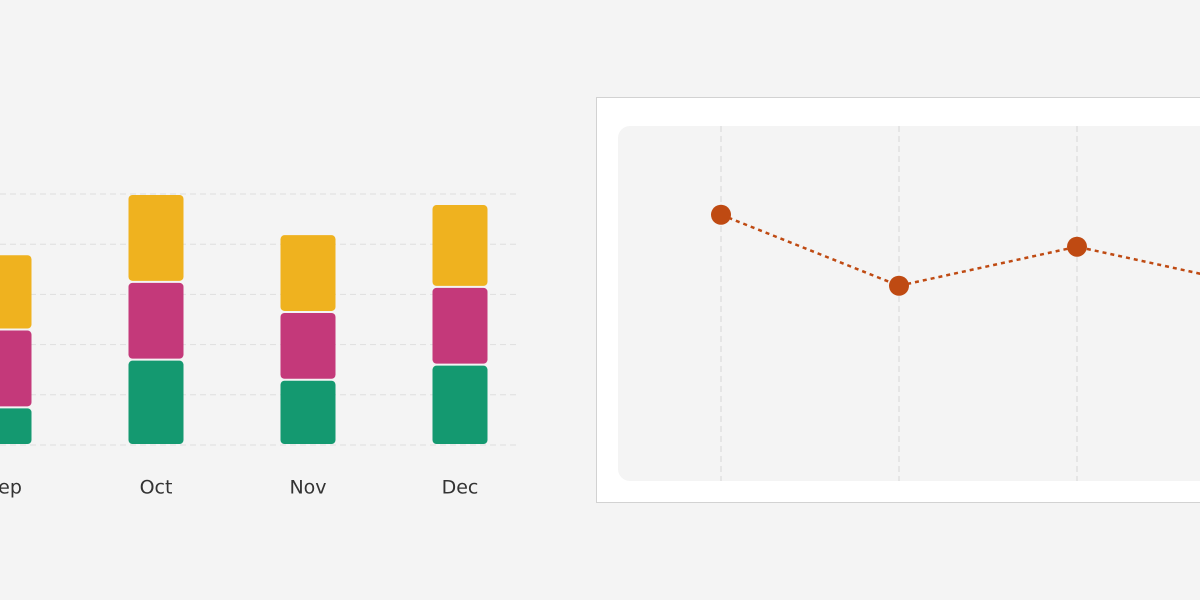 This screenshot has height=600, width=1200. What do you see at coordinates (156, 488) in the screenshot?
I see `x-tick-label: Oct` at bounding box center [156, 488].